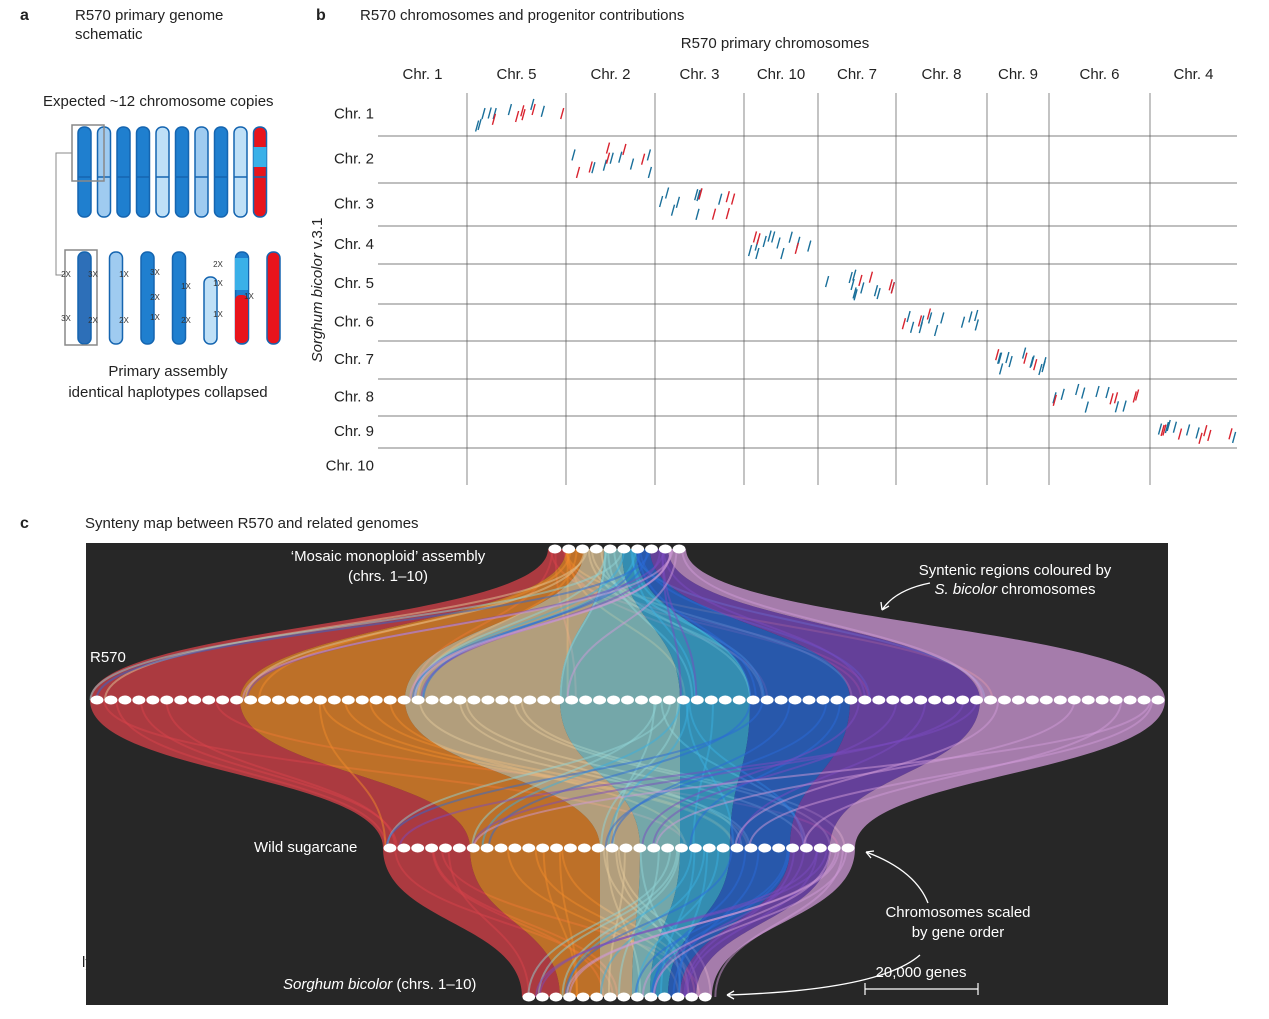 Image resolution: width=1269 pixels, height=1019 pixels. What do you see at coordinates (354, 359) in the screenshot?
I see `row-label: Chr. 7` at bounding box center [354, 359].